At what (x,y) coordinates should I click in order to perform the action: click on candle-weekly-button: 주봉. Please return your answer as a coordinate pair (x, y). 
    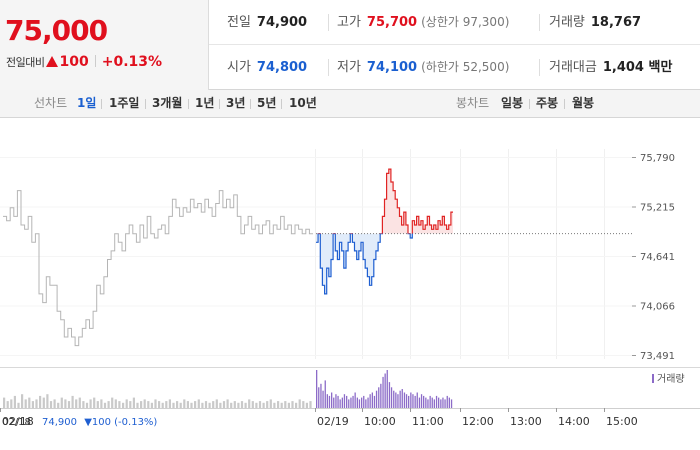
    Looking at the image, I should click on (547, 103).